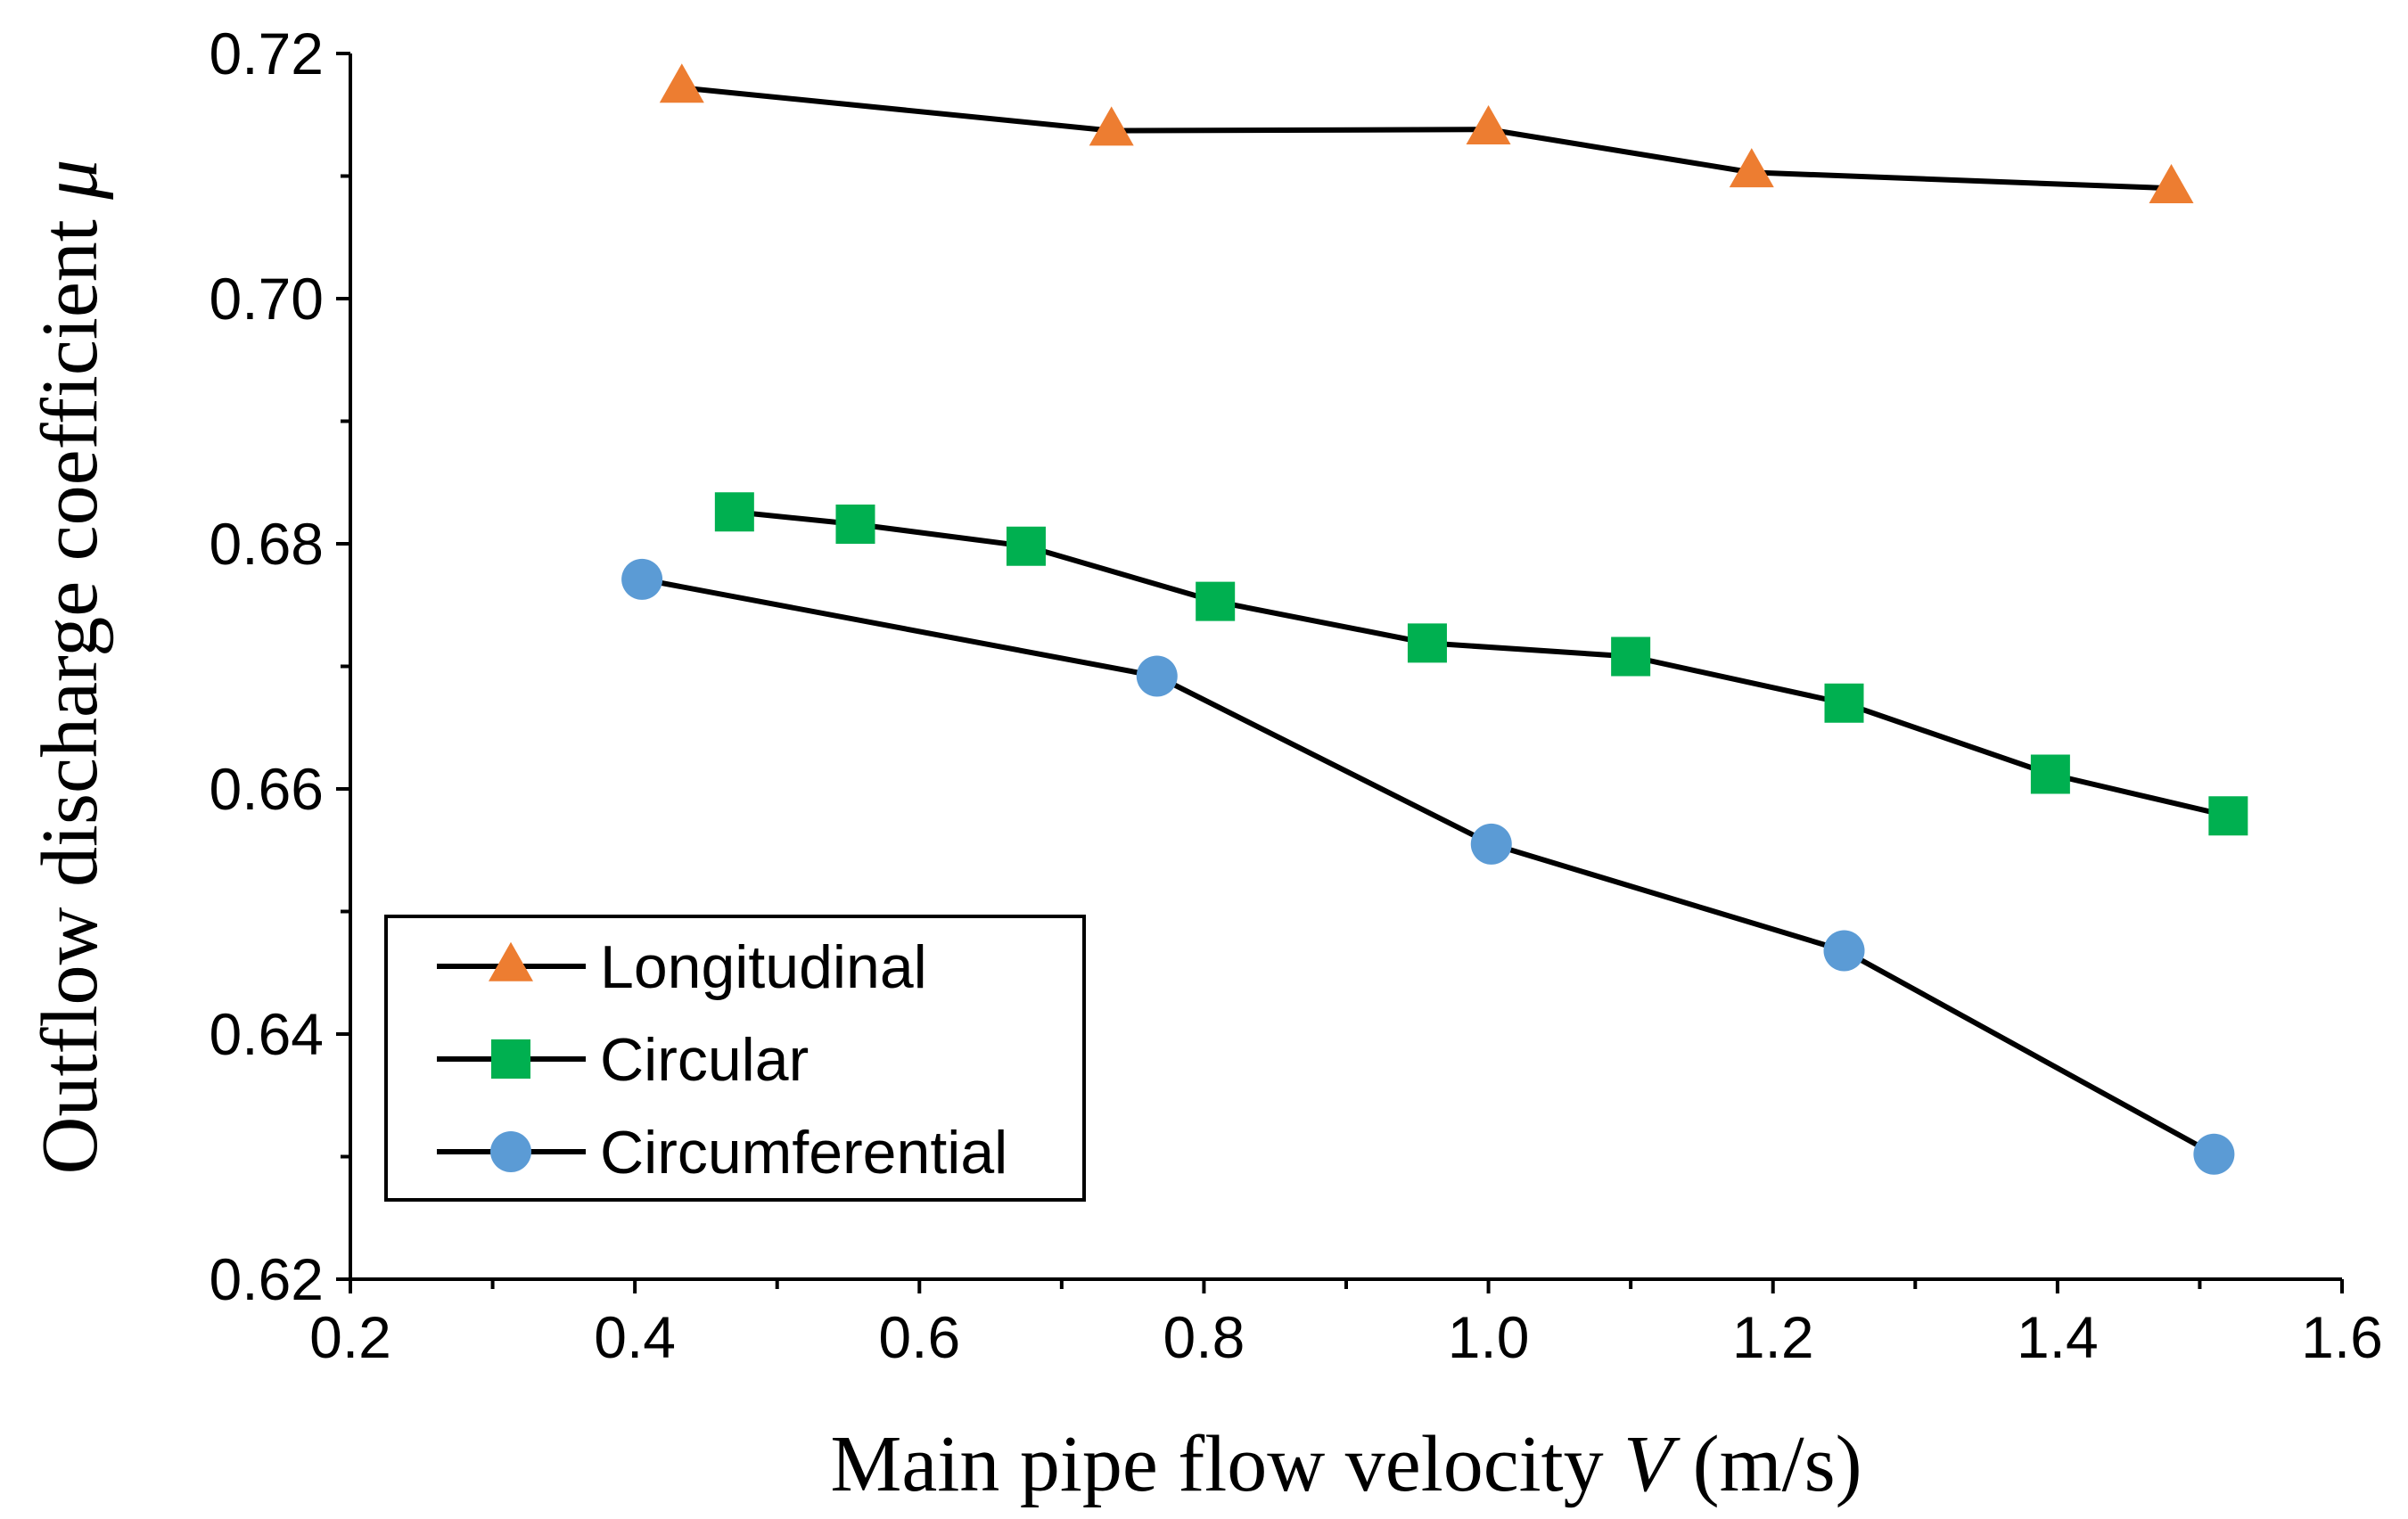 The width and height of the screenshot is (2408, 1519). I want to click on x-tick-label: 0.8, so click(1204, 1337).